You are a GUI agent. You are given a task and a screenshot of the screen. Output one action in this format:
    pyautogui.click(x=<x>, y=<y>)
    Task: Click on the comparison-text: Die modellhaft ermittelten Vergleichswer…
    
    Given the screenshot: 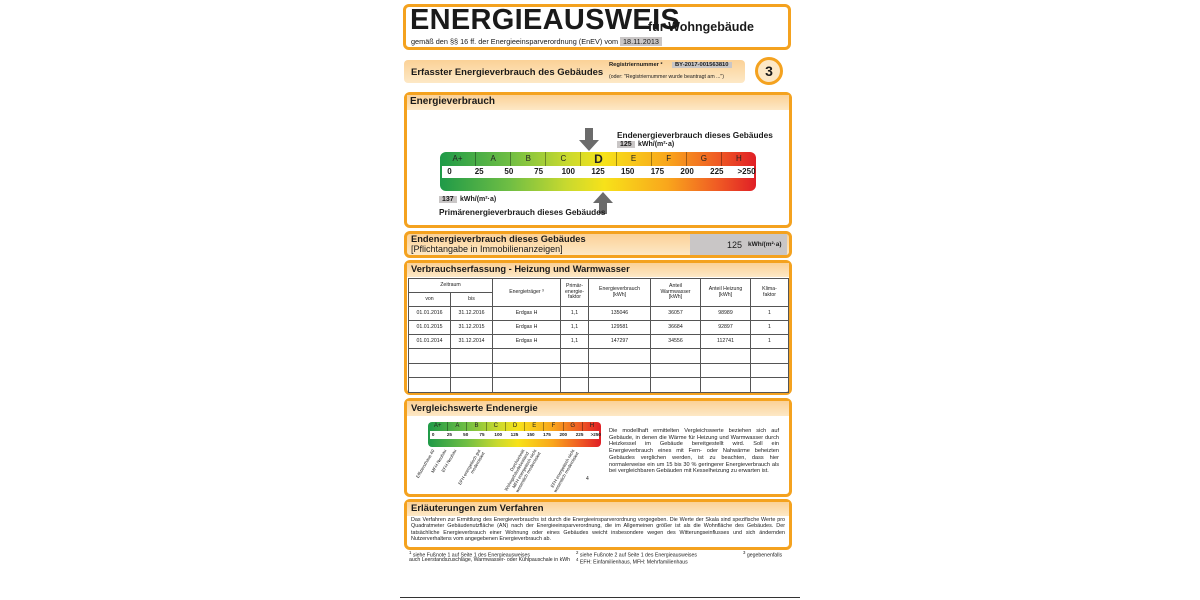 What is the action you would take?
    pyautogui.click(x=694, y=451)
    